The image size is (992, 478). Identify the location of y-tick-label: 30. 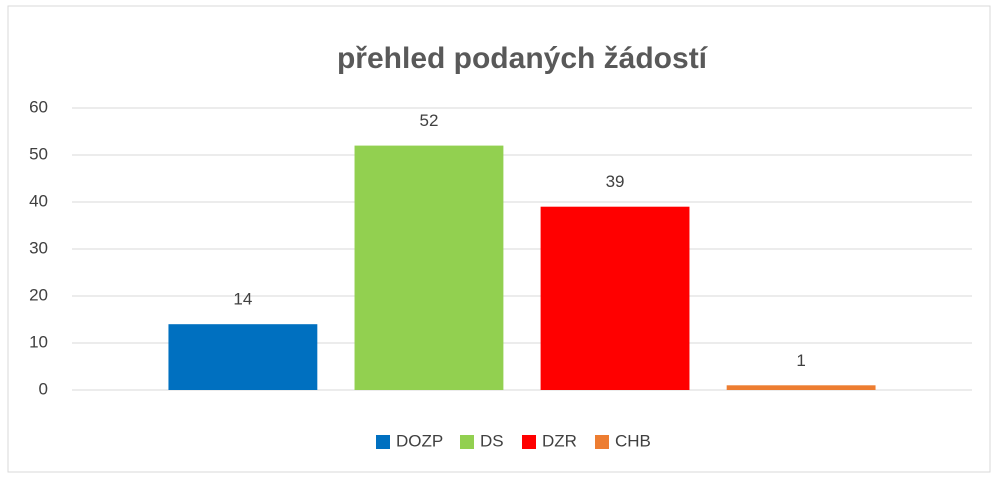
(38, 247).